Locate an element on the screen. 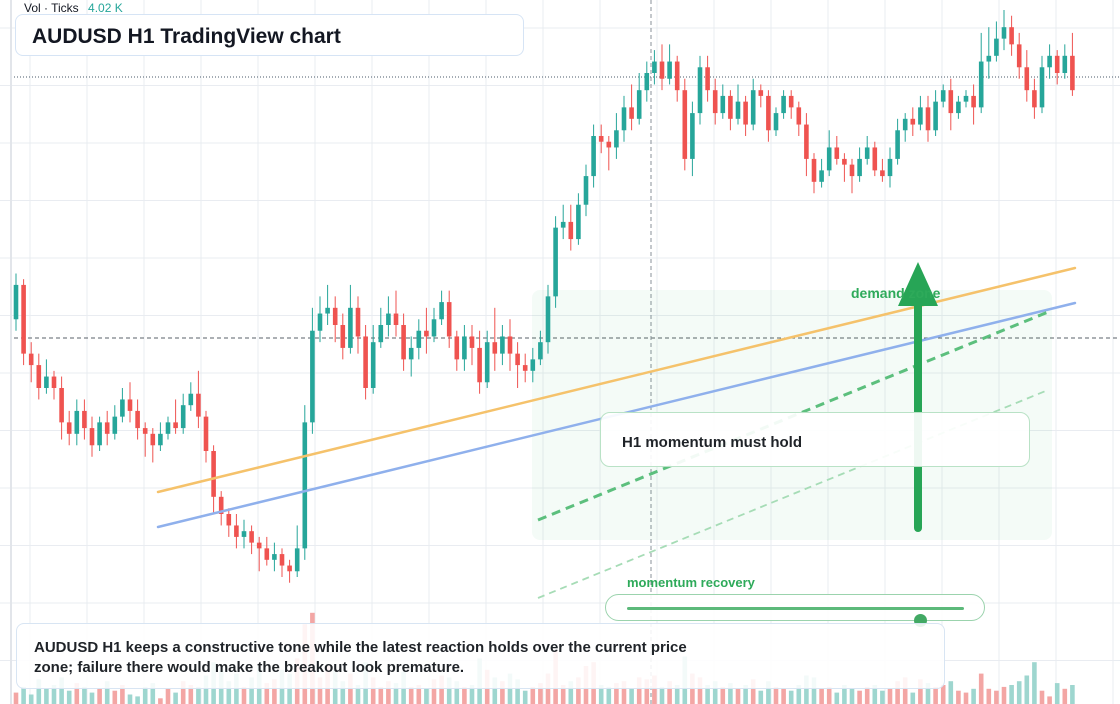  momentum-callout: H1 momentum must hold is located at coordinates (815, 439).